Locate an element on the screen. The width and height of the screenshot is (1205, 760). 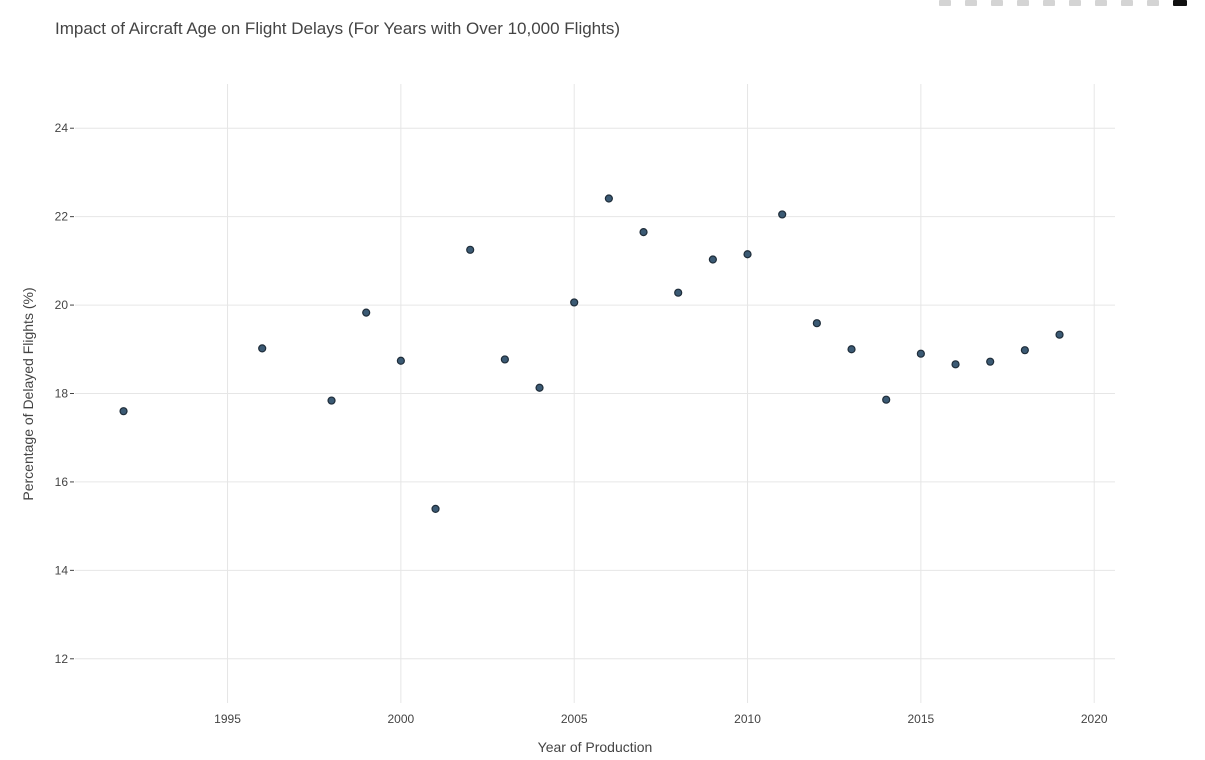
zoom-out-icon is located at coordinates (1101, 3).